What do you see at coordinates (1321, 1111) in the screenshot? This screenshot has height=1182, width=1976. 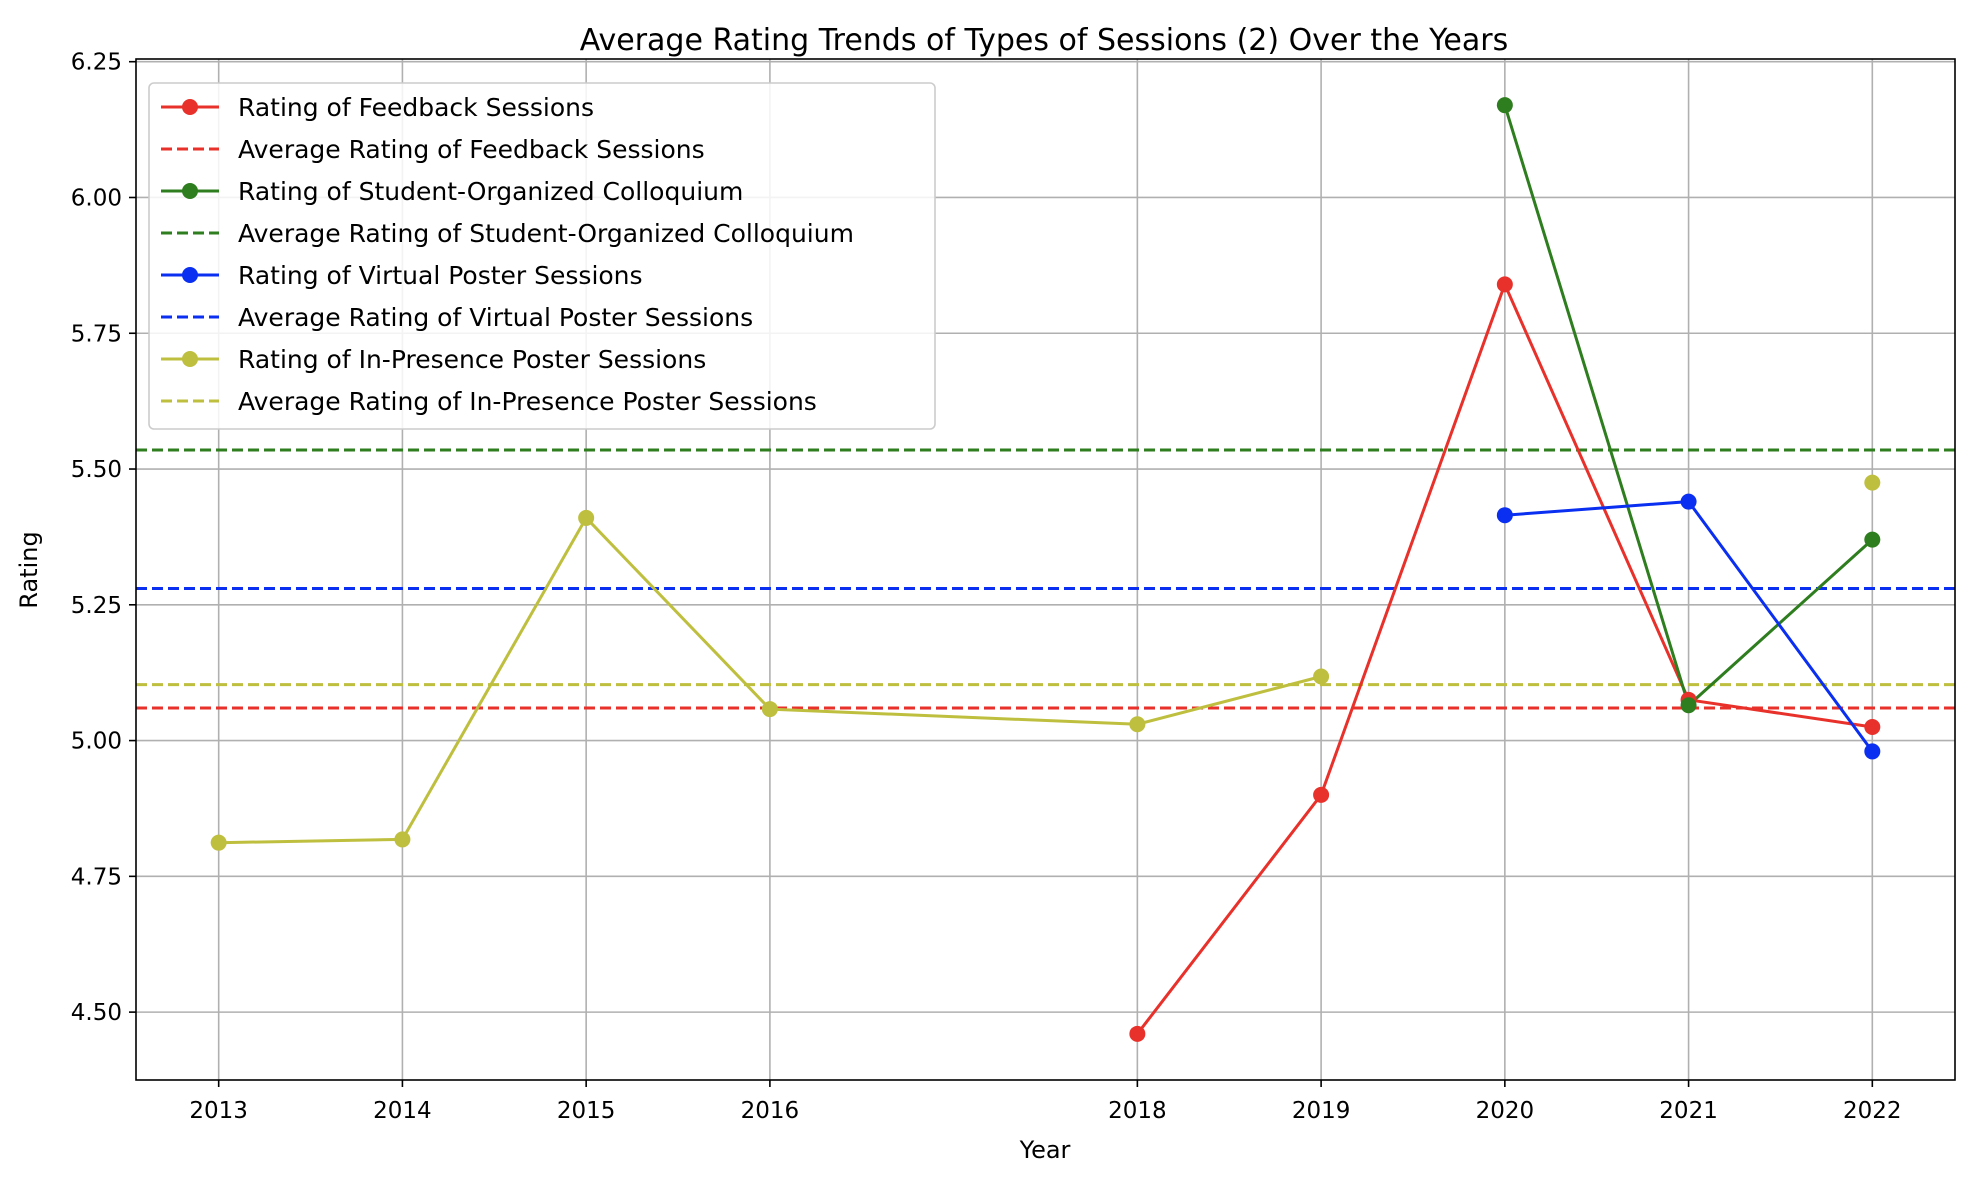 I see `x-tick-label: 2019` at bounding box center [1321, 1111].